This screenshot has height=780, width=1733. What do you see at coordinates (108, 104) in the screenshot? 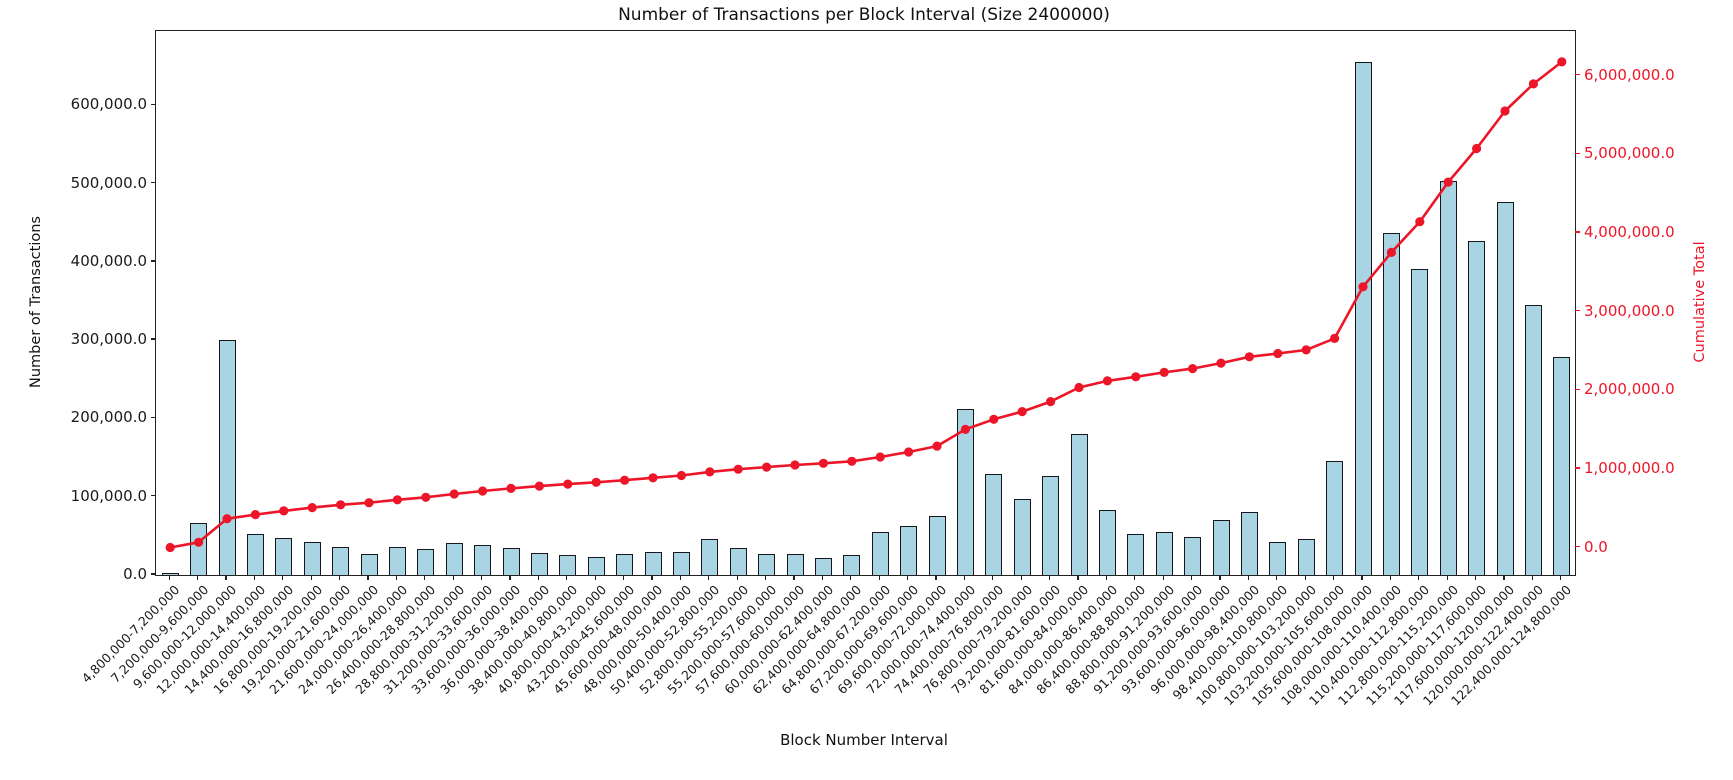
I see `y-tick-label-left: 600,000.0` at bounding box center [108, 104].